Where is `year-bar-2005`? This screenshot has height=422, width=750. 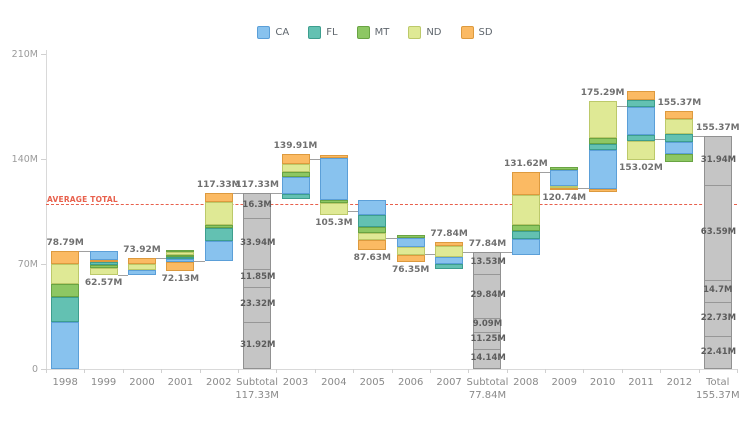
year-bar-2005 is located at coordinates (372, 224).